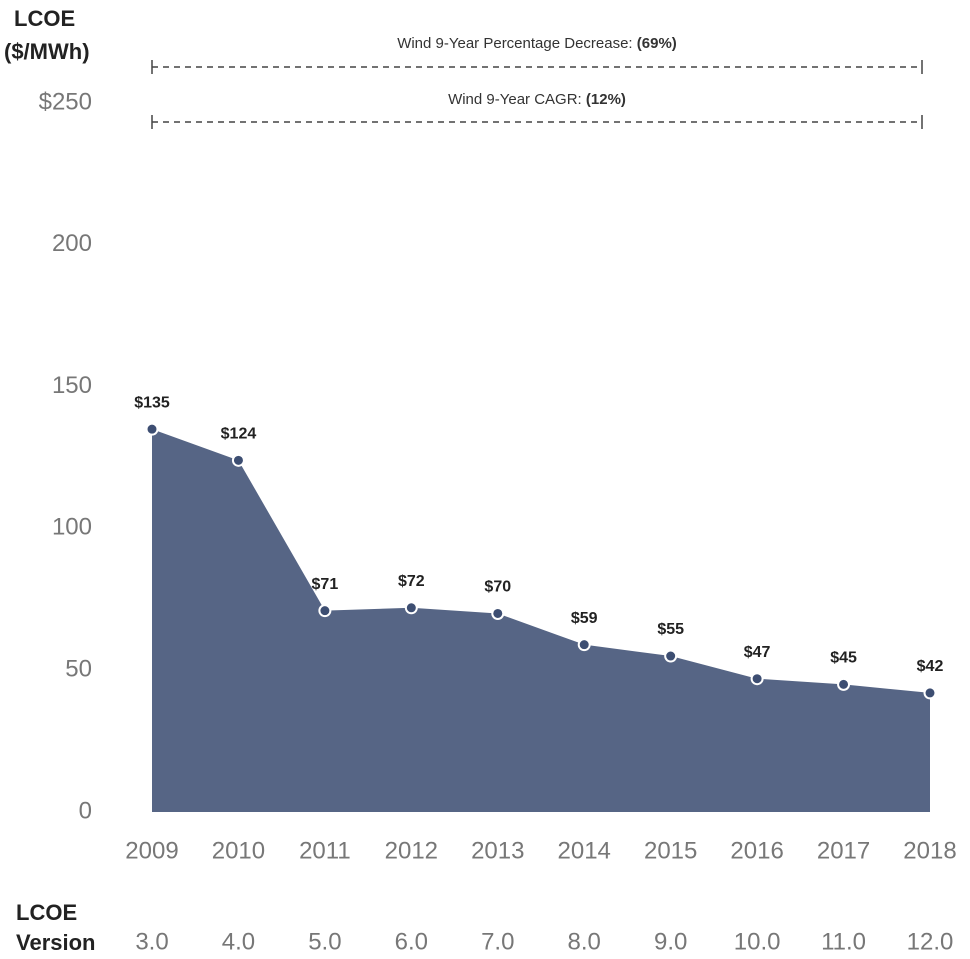 The image size is (970, 959). Describe the element at coordinates (584, 850) in the screenshot. I see `x-tick-label: 2014` at that location.